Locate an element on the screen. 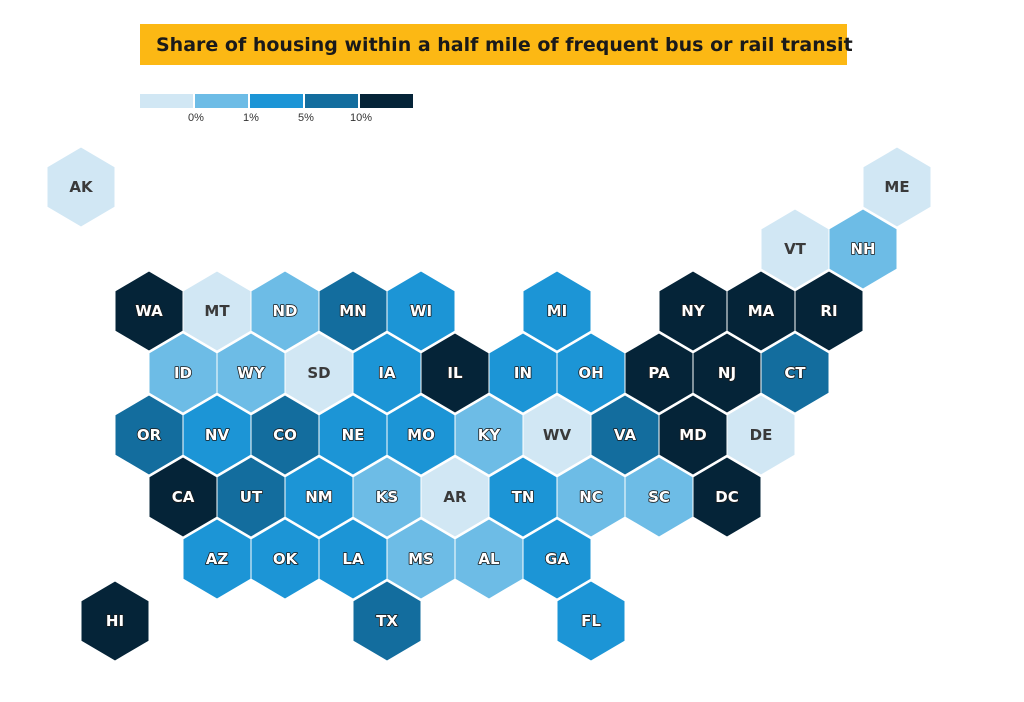 The width and height of the screenshot is (1024, 702). state-hex-sc: SC is located at coordinates (659, 497).